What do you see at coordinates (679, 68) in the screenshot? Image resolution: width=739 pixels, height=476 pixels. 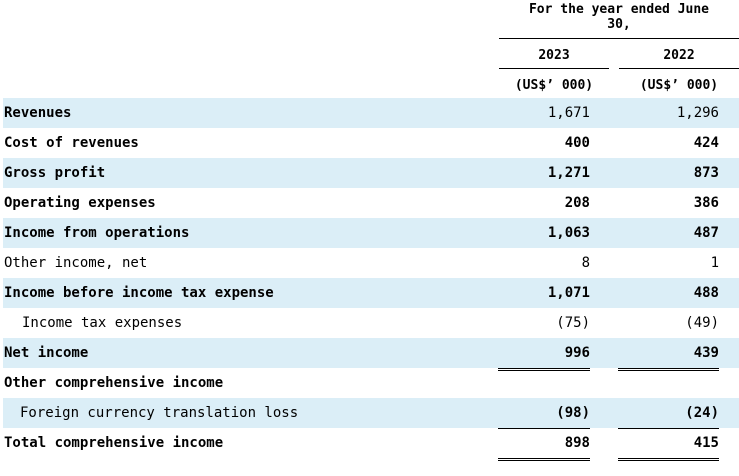 I see `year-rule-2022` at bounding box center [679, 68].